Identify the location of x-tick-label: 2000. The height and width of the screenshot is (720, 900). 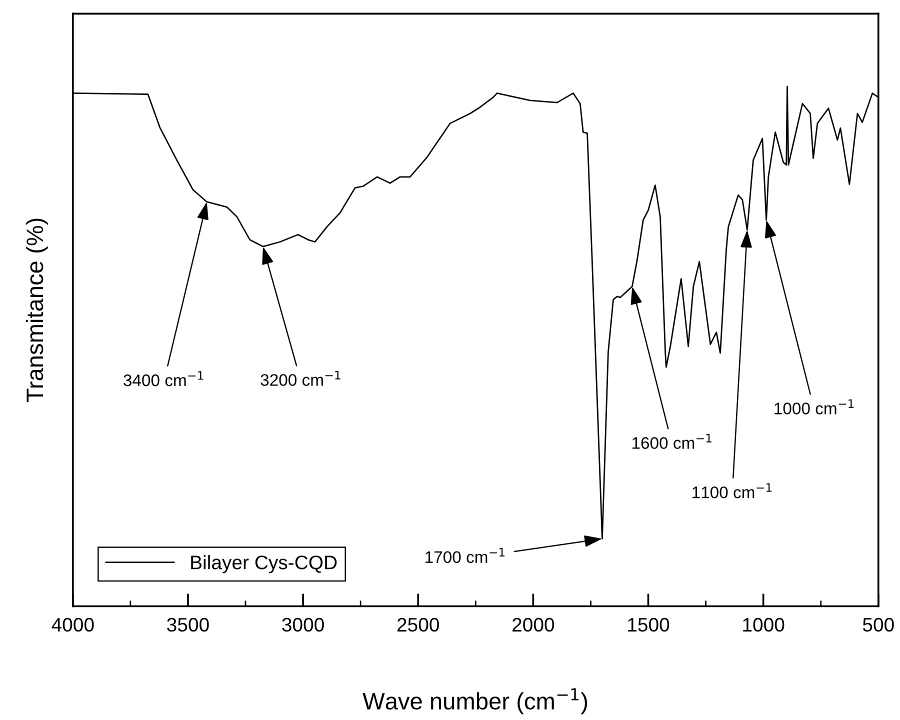
(533, 625).